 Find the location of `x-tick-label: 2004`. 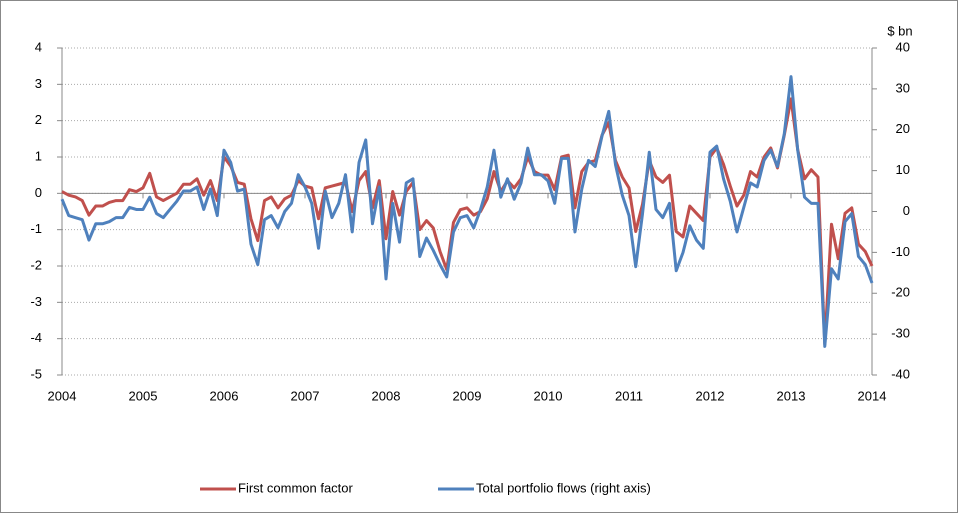

x-tick-label: 2004 is located at coordinates (62, 395).